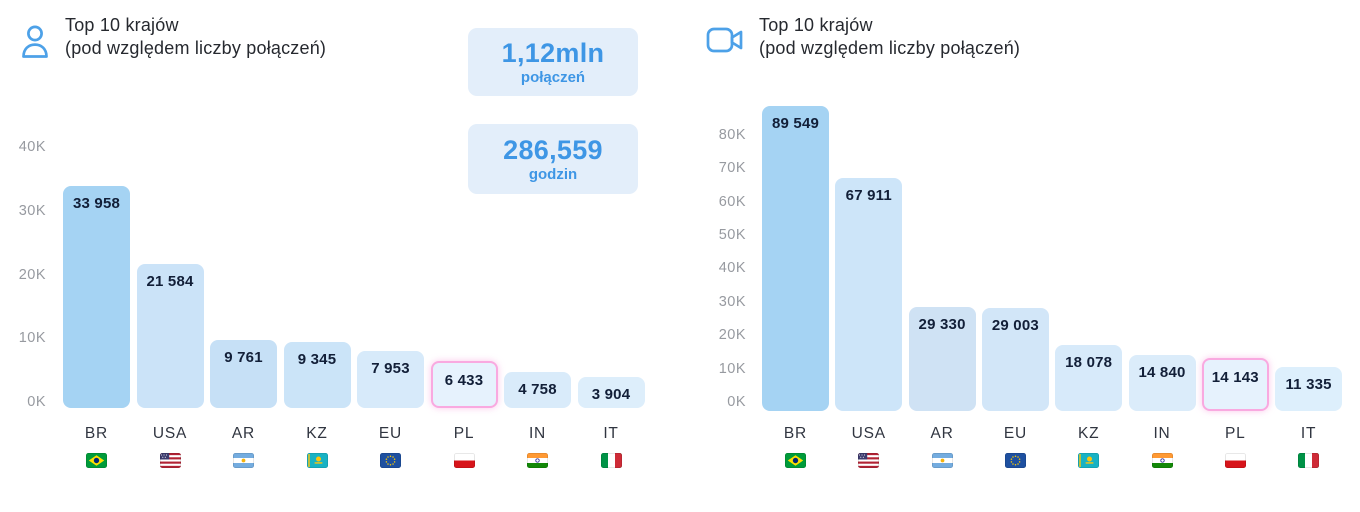  I want to click on bar-it: 11 335, so click(1309, 389).